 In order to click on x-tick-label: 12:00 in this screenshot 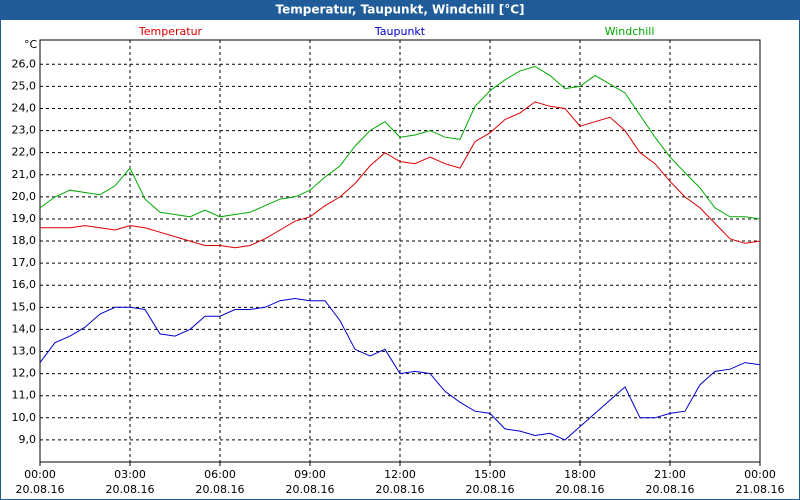, I will do `click(400, 474)`.